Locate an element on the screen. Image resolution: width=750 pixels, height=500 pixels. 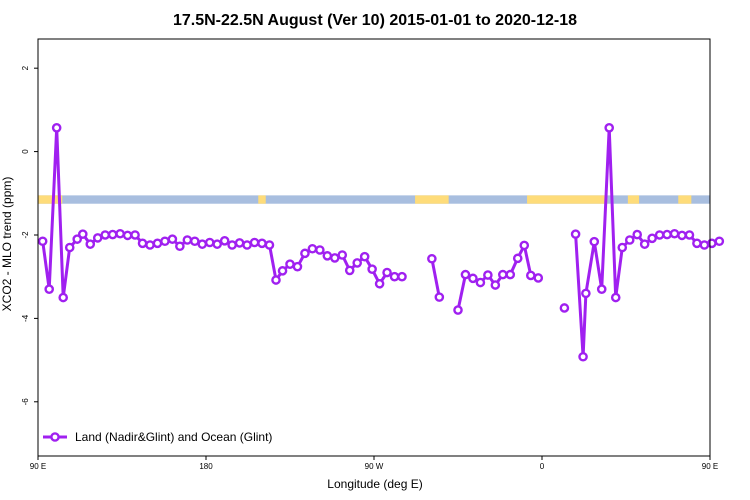
y-tick-label-3: -4 is located at coordinates (25, 318).